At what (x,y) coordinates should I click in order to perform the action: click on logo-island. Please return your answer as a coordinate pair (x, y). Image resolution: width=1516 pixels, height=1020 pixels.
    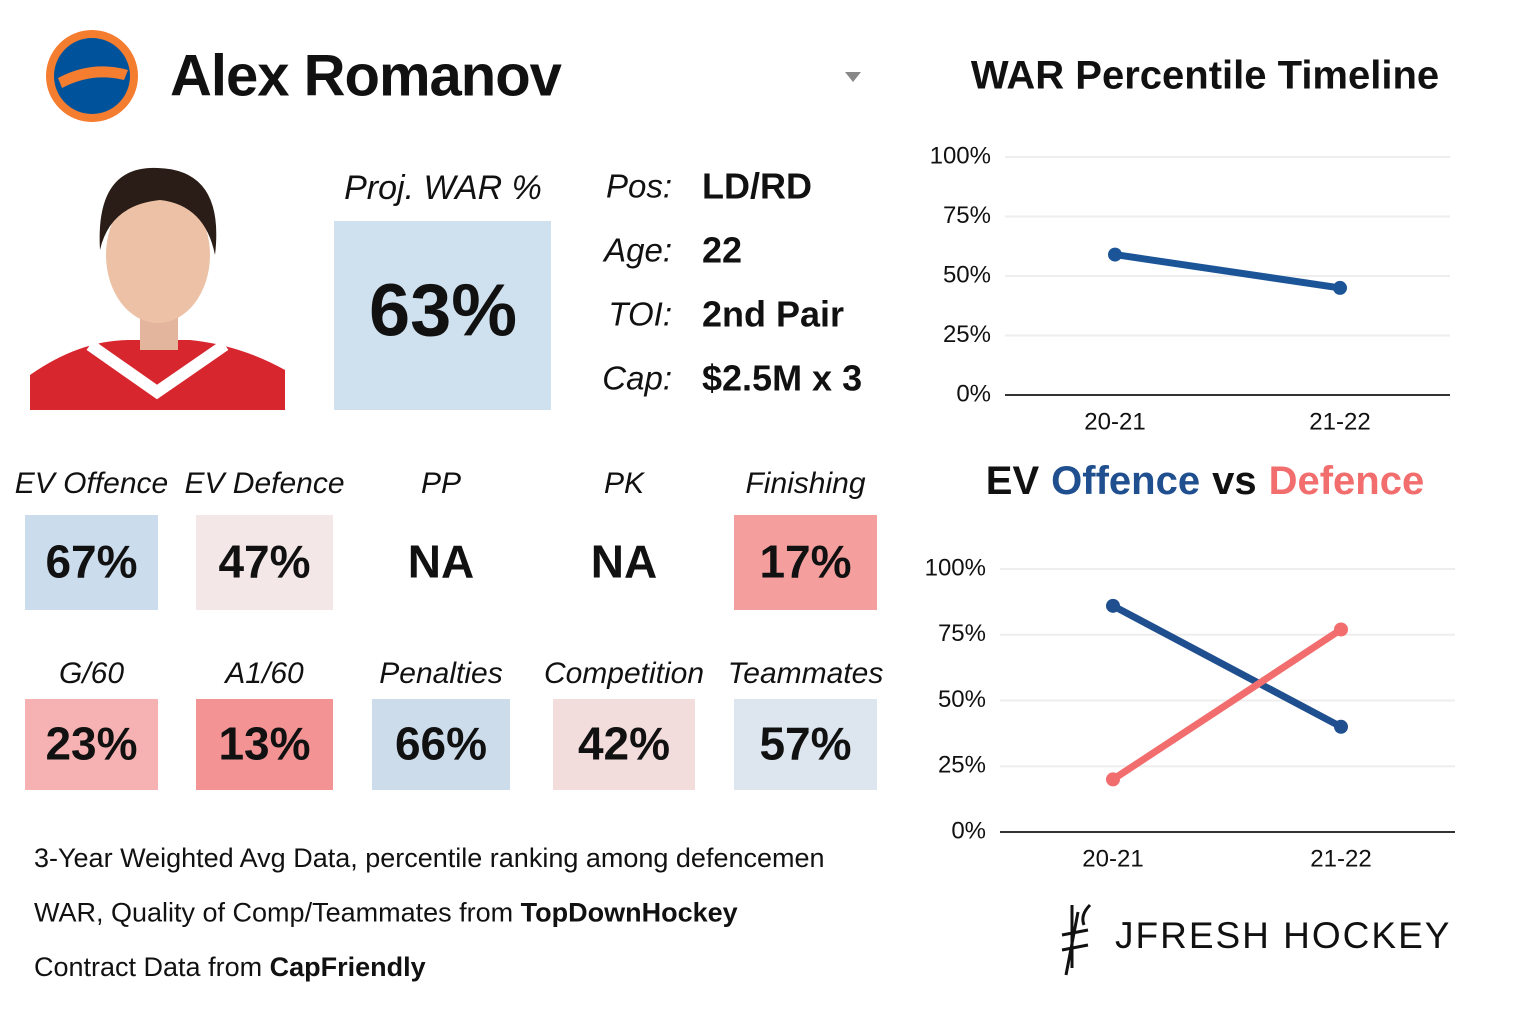
    Looking at the image, I should click on (93, 77).